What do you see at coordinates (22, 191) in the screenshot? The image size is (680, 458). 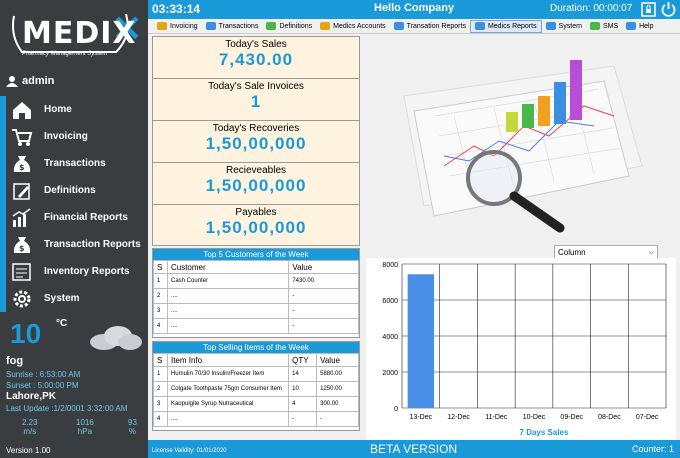 I see `pencil-icon` at bounding box center [22, 191].